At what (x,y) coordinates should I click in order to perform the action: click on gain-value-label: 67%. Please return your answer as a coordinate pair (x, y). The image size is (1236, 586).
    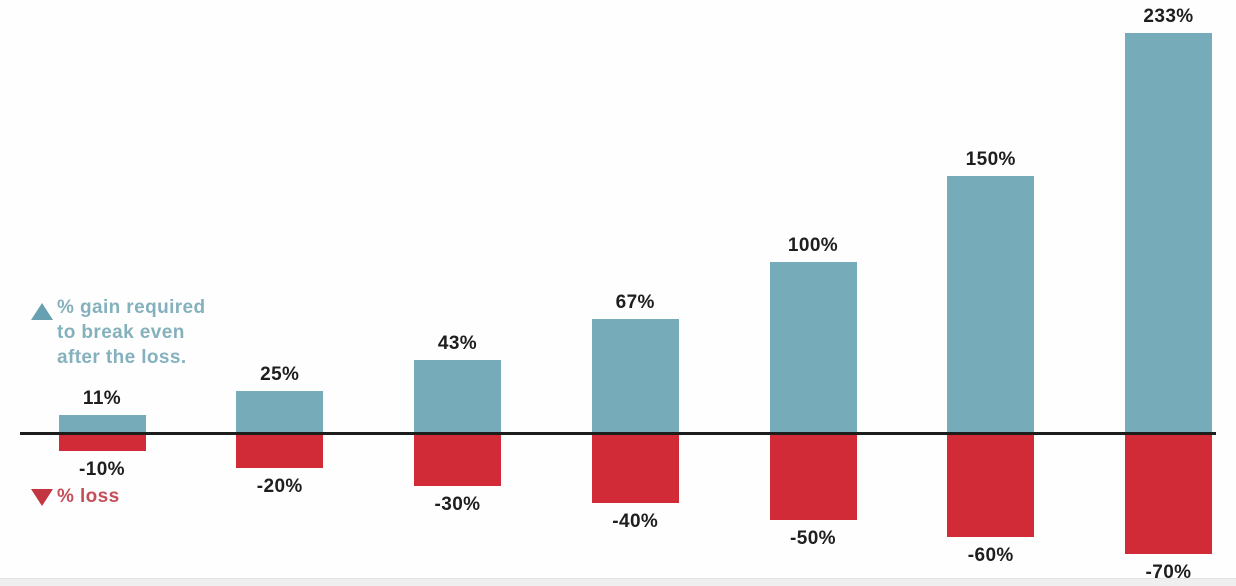
    Looking at the image, I should click on (635, 302).